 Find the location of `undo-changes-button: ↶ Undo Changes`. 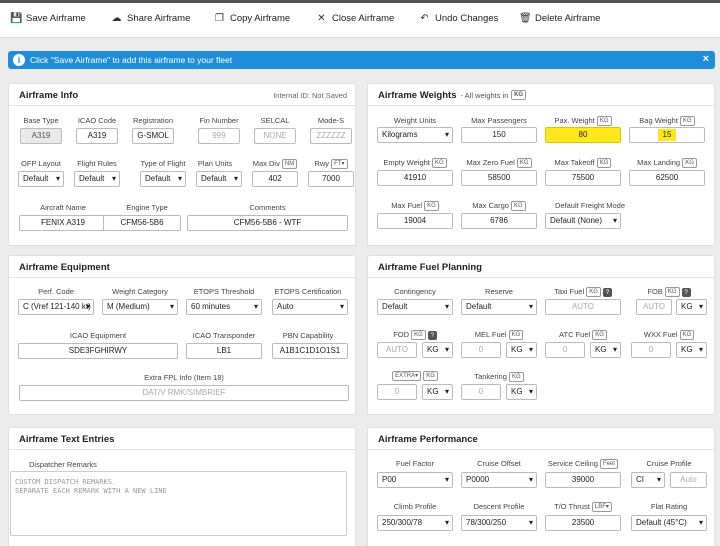

undo-changes-button: ↶ Undo Changes is located at coordinates (458, 18).